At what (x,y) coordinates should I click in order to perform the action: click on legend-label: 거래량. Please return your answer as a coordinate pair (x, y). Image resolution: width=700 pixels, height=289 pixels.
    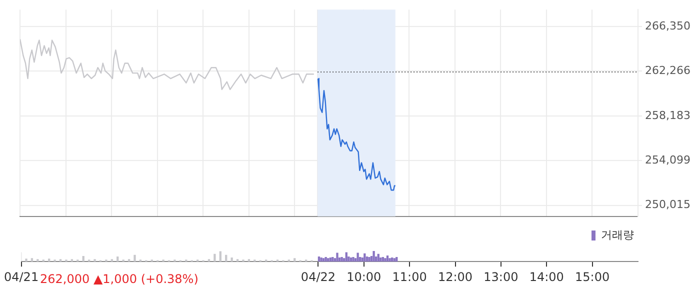
    Looking at the image, I should click on (617, 235).